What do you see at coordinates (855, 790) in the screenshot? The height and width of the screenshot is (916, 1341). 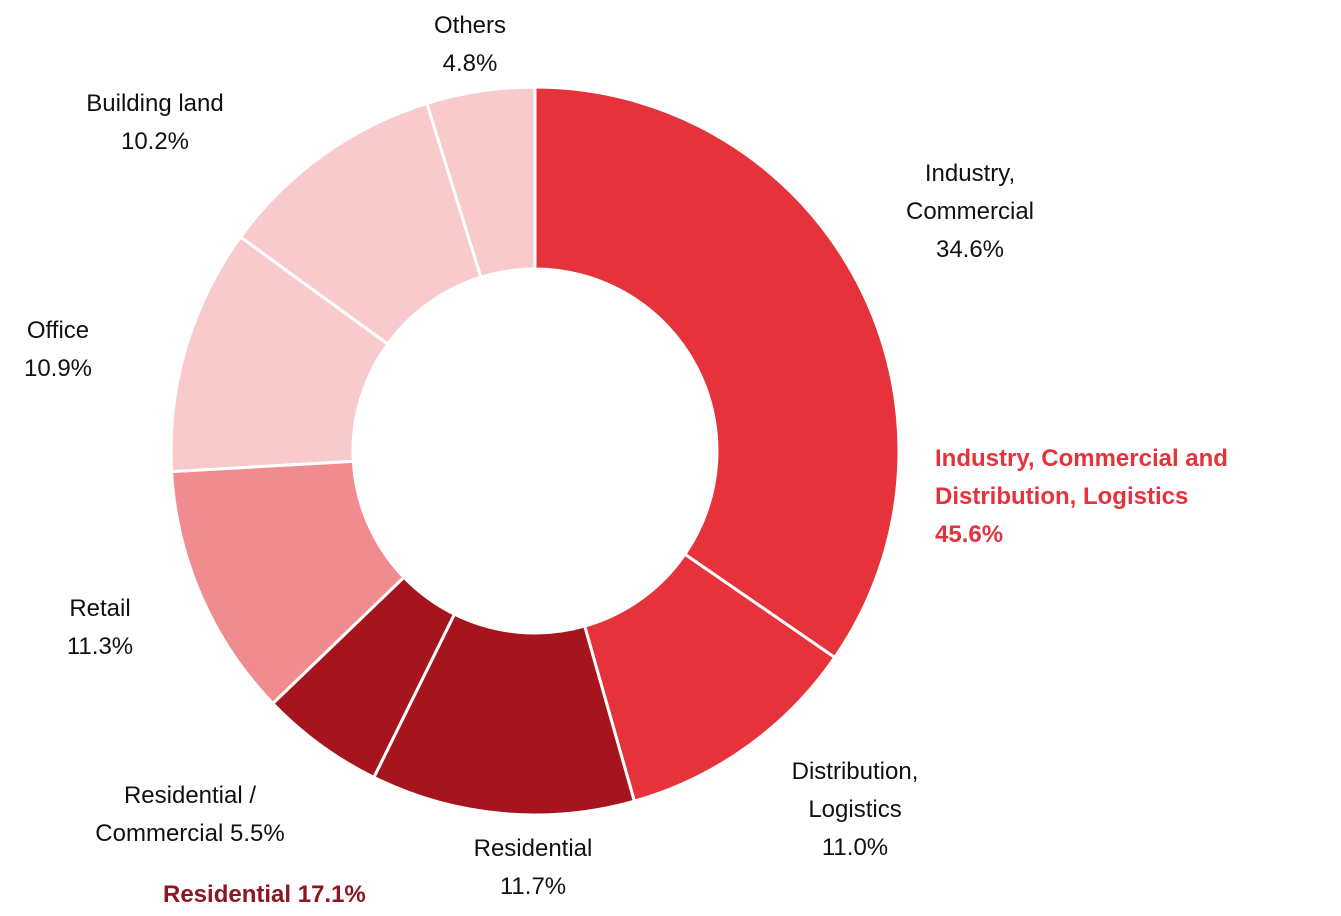 I see `slice-name: Distribution, Logistics` at bounding box center [855, 790].